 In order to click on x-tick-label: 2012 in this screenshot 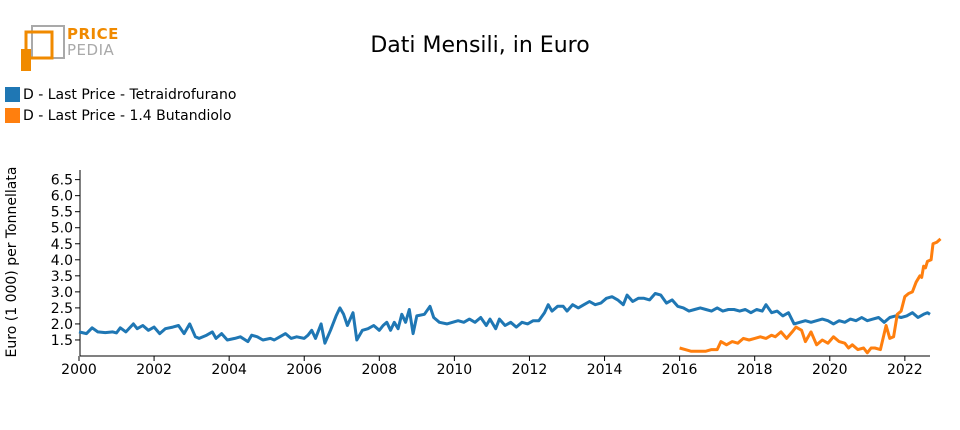, I will do `click(530, 370)`.